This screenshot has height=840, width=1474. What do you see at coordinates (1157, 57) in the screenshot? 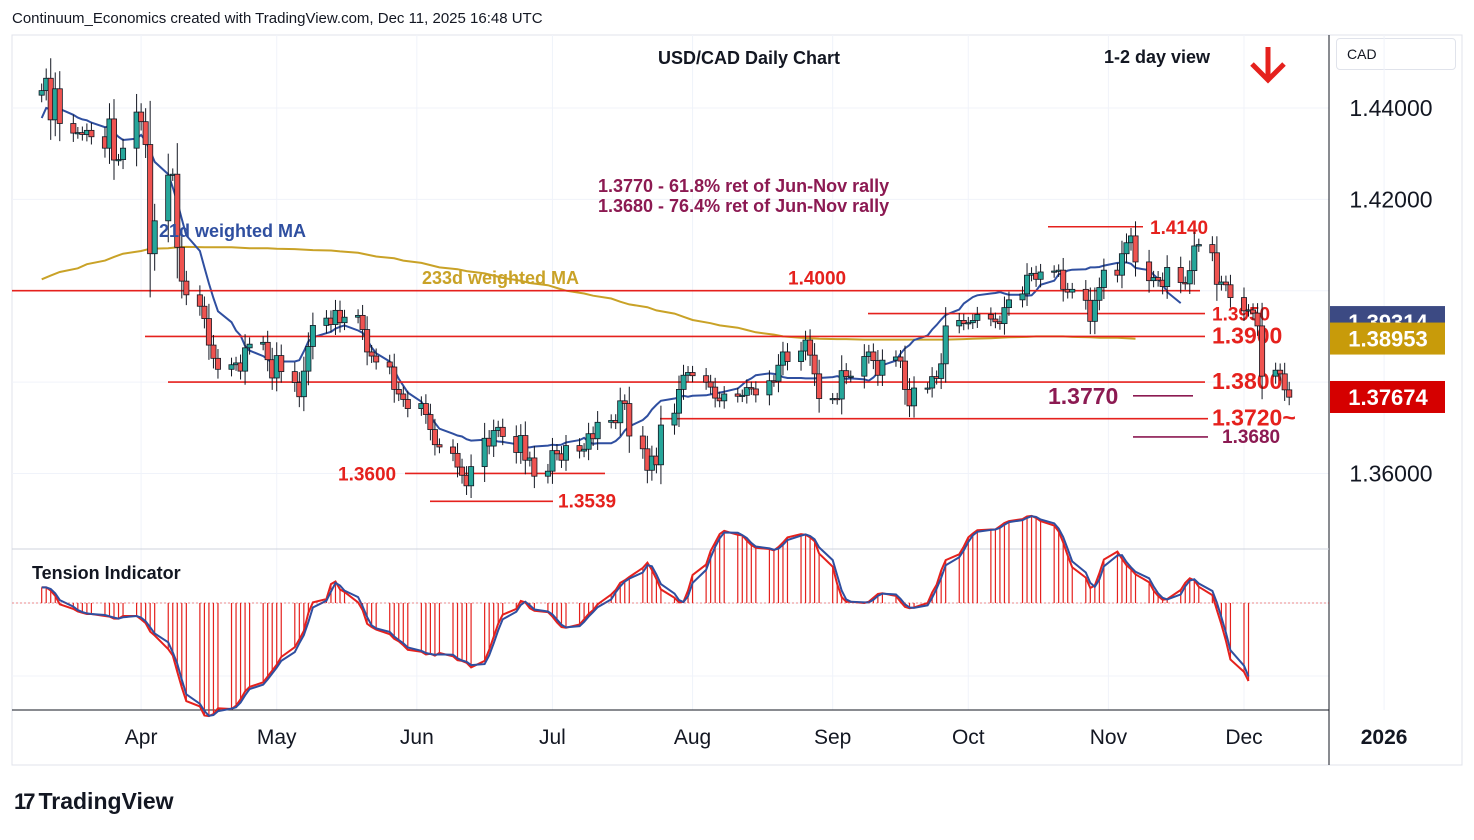
I see `view-label: 1-2 day view` at bounding box center [1157, 57].